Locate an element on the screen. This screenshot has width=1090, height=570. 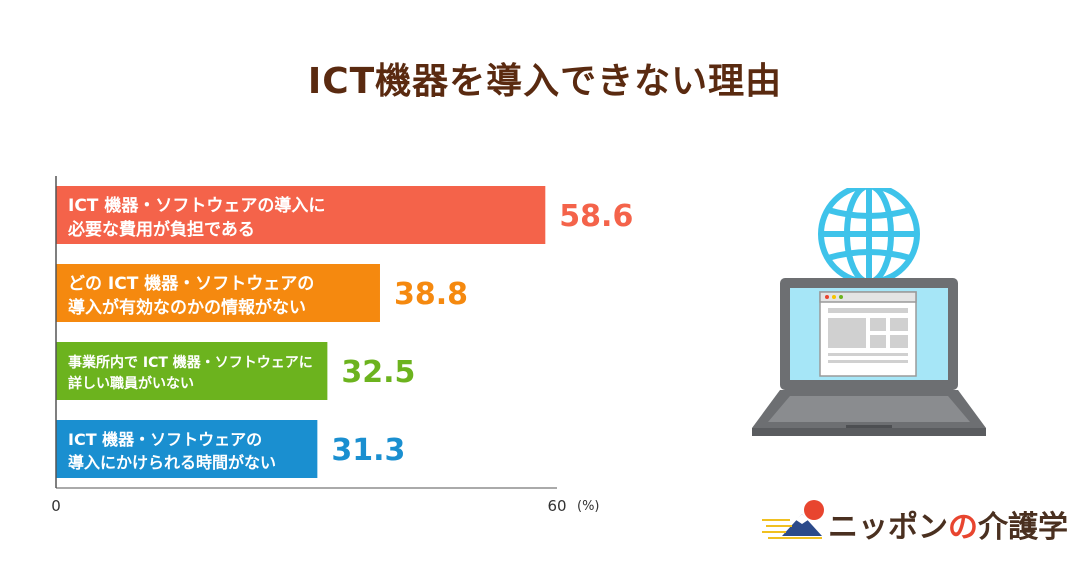
bar-4-label-line-1: ICT 機器・ソフトウェアの is located at coordinates (165, 439).